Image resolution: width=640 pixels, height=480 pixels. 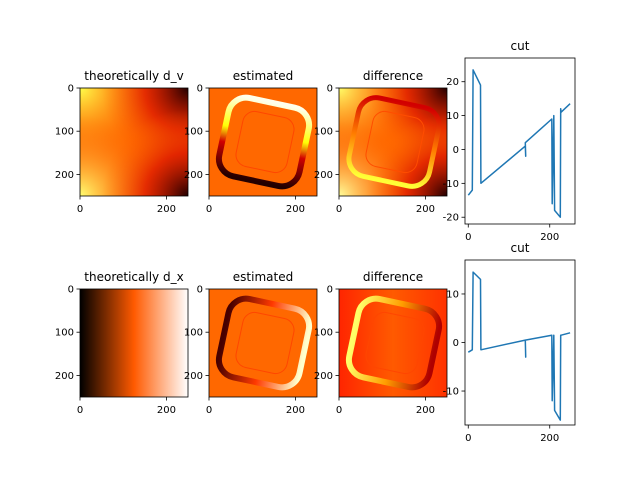 I want to click on heatmap-subplot-7: difference 0 200 0 100 200, so click(x=381, y=343).